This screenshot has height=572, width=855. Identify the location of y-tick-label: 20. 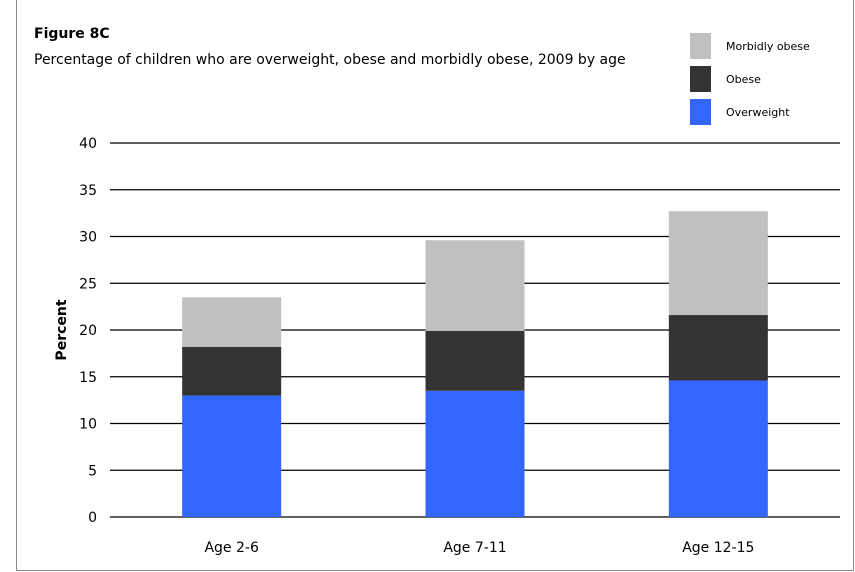
(88, 331).